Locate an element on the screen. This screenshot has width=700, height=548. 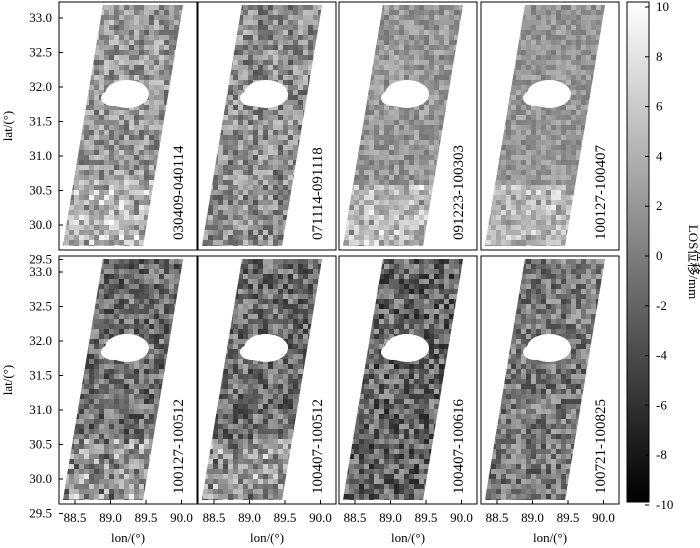
colorbar-tick-label: 0 is located at coordinates (659, 255).